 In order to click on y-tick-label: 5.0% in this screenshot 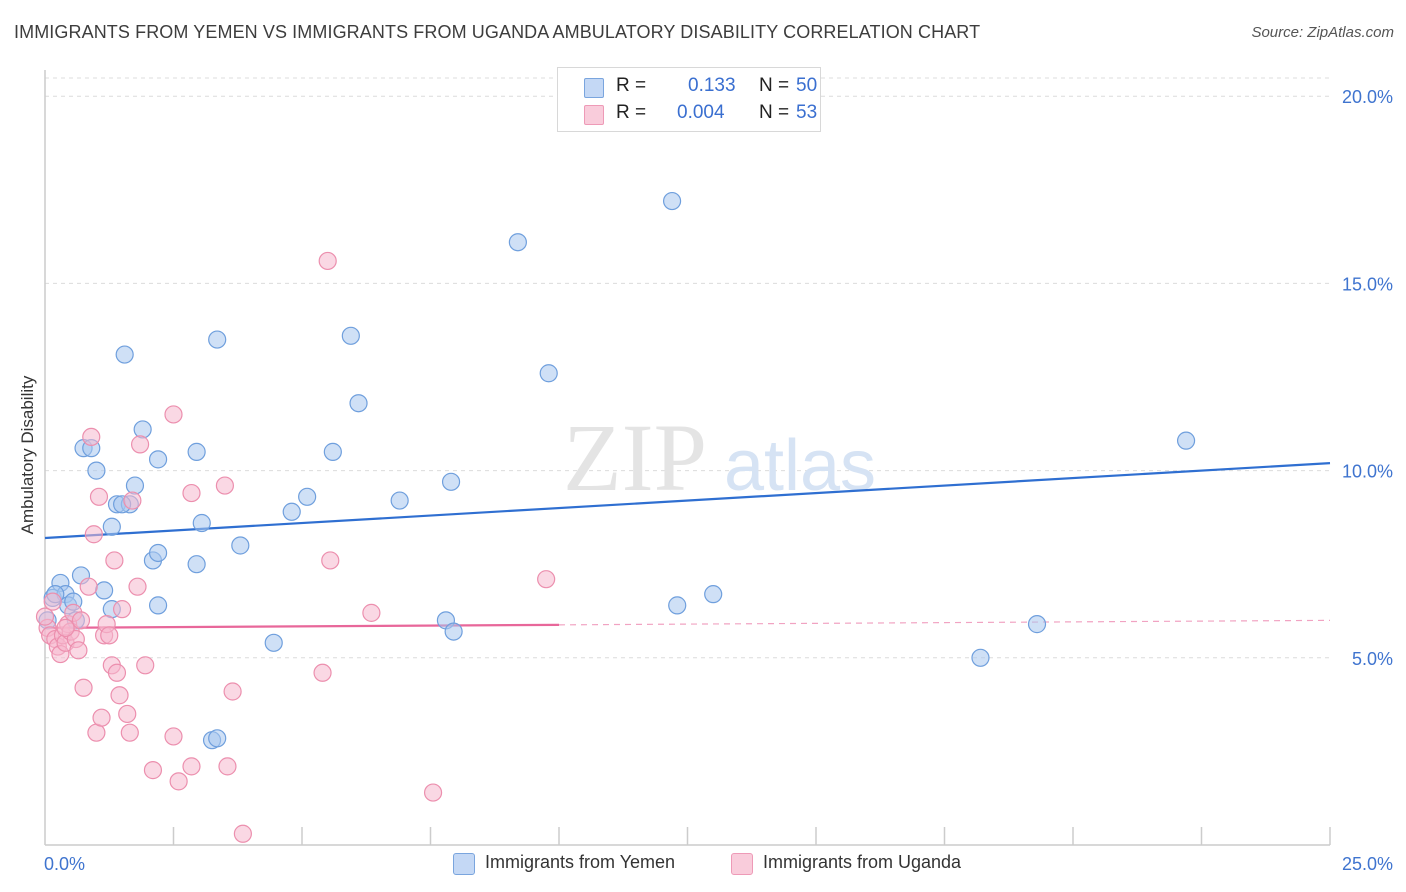, I will do `click(1372, 659)`.